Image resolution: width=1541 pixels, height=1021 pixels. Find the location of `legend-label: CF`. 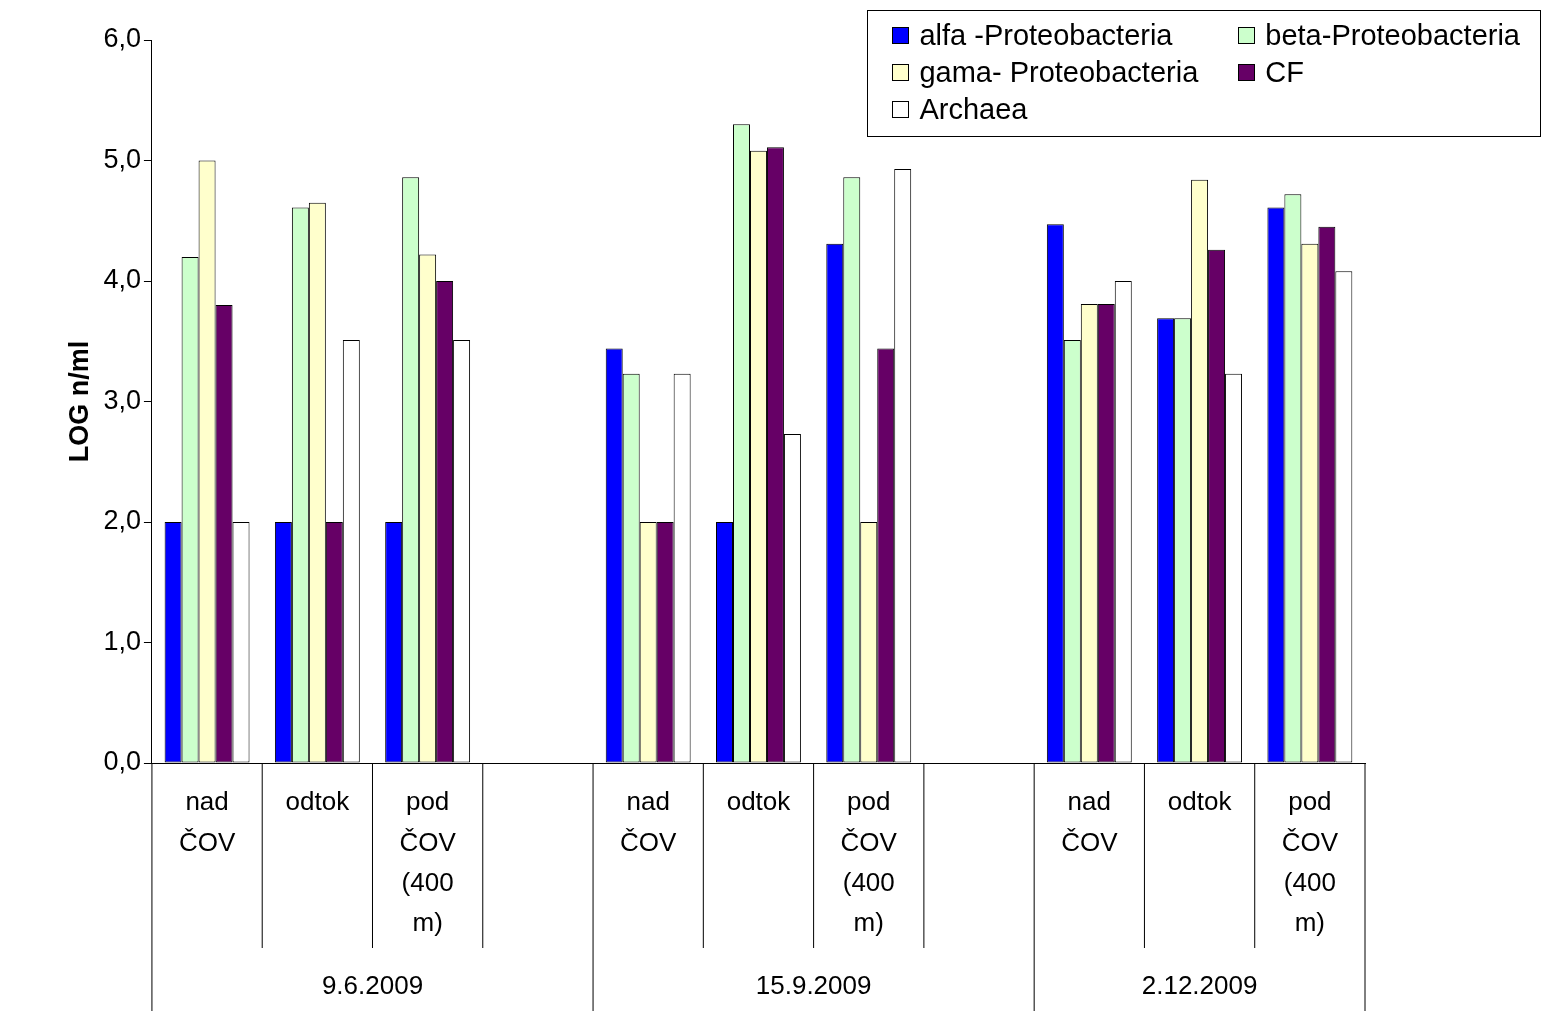

legend-label: CF is located at coordinates (1284, 72).